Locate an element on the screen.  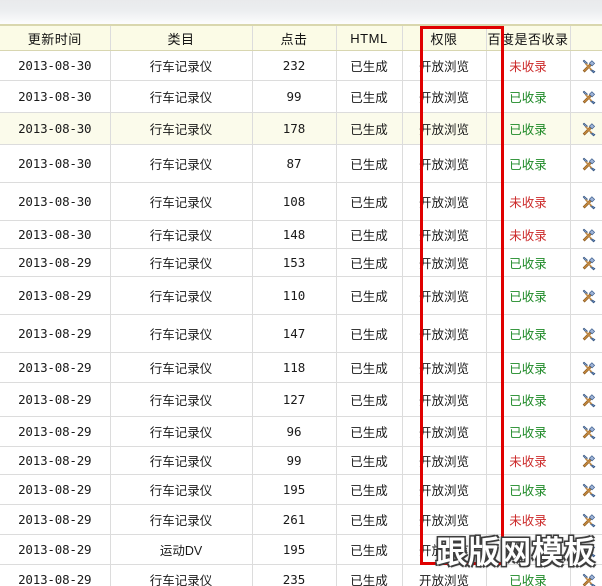
table-row: 2013-08-29 行车记录仪 195 已生成 开放浏览 已收录 is located at coordinates (301, 489).